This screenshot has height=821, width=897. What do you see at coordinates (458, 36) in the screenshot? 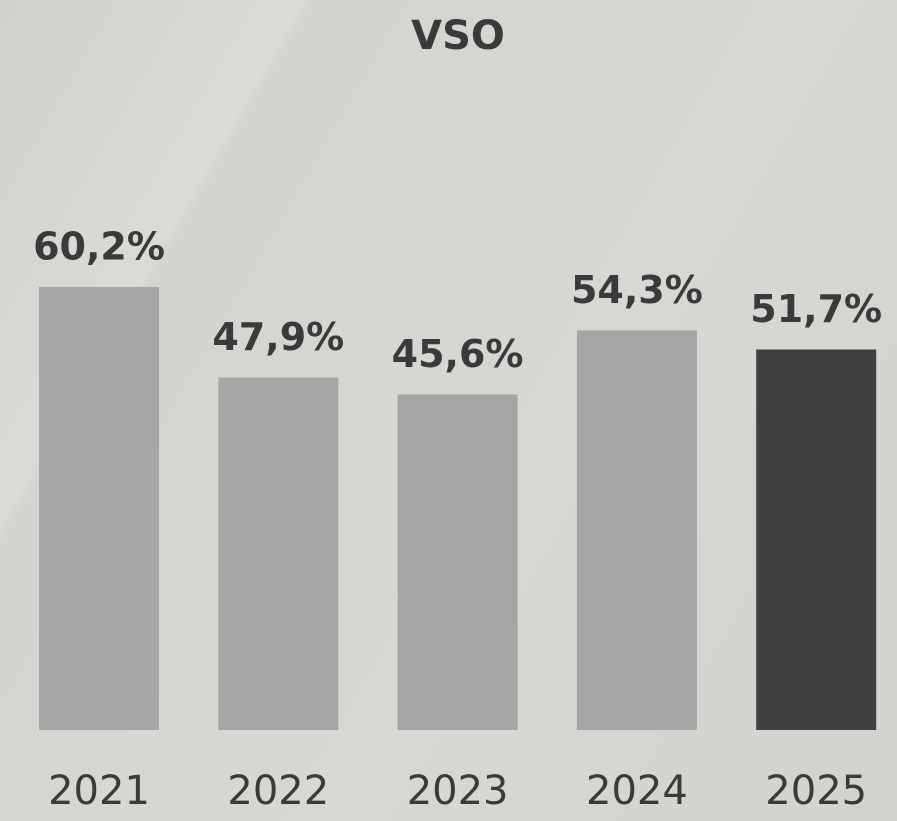
I see `chart-title: VSO` at bounding box center [458, 36].